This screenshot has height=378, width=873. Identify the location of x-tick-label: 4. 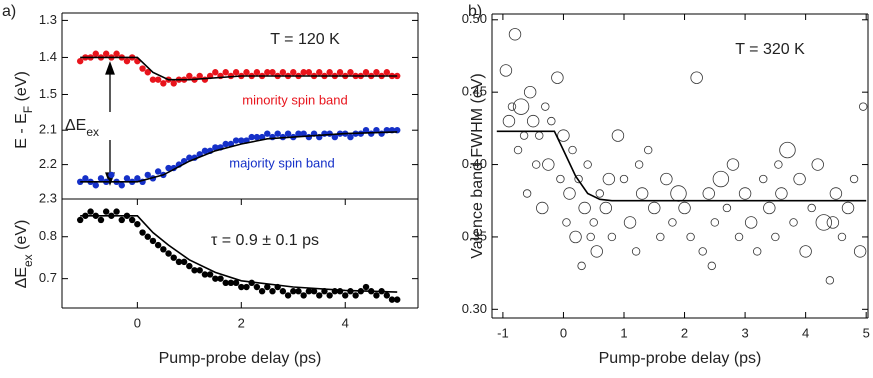
(805, 332).